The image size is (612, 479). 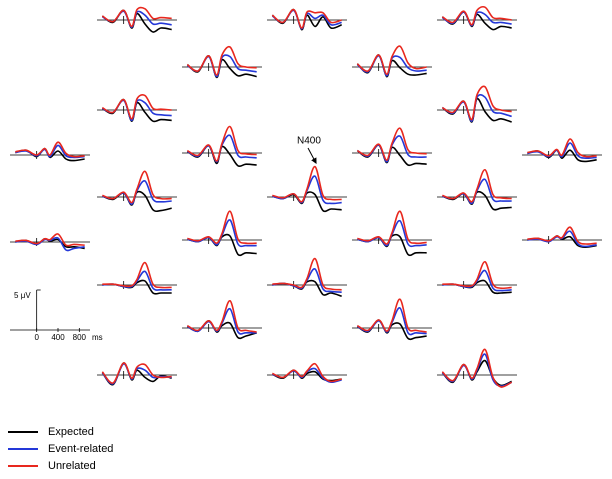 What do you see at coordinates (312, 156) in the screenshot?
I see `annotation-arrow` at bounding box center [312, 156].